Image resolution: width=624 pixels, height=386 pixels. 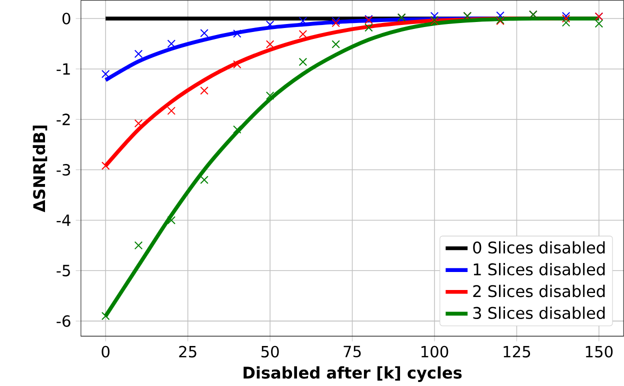 I want to click on x-tick-label: 125, so click(x=517, y=352).